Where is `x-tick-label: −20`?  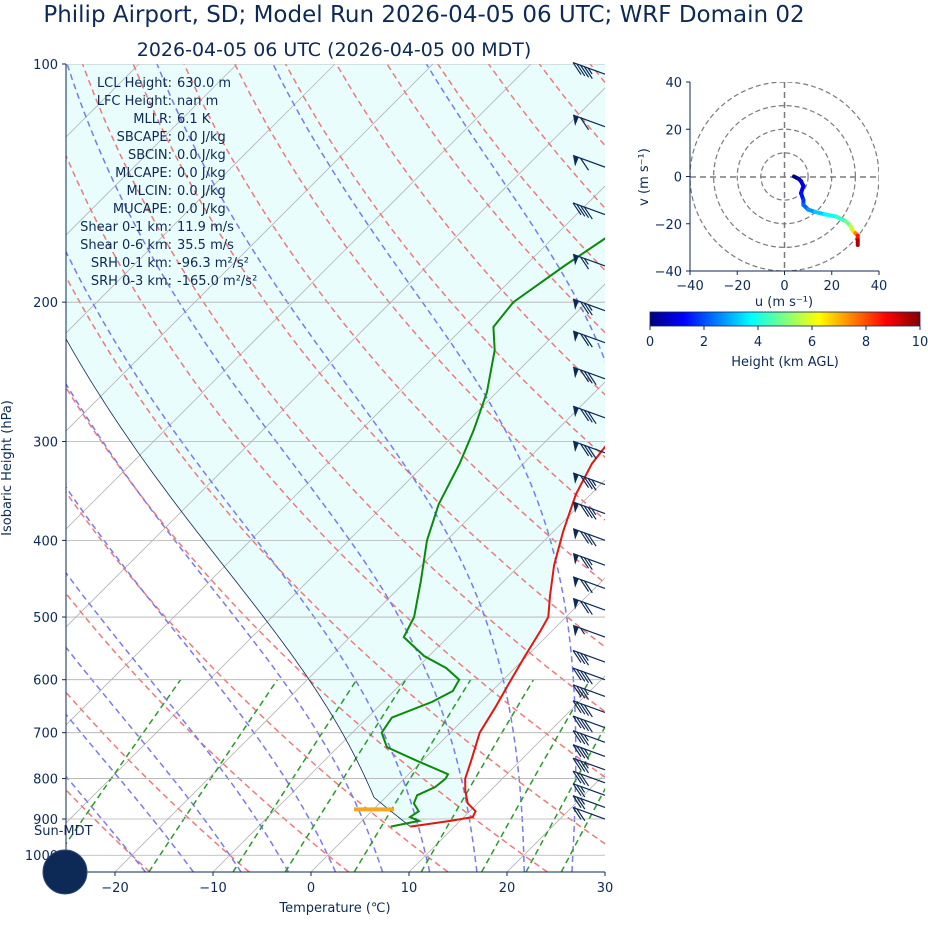
x-tick-label: −20 is located at coordinates (114, 888).